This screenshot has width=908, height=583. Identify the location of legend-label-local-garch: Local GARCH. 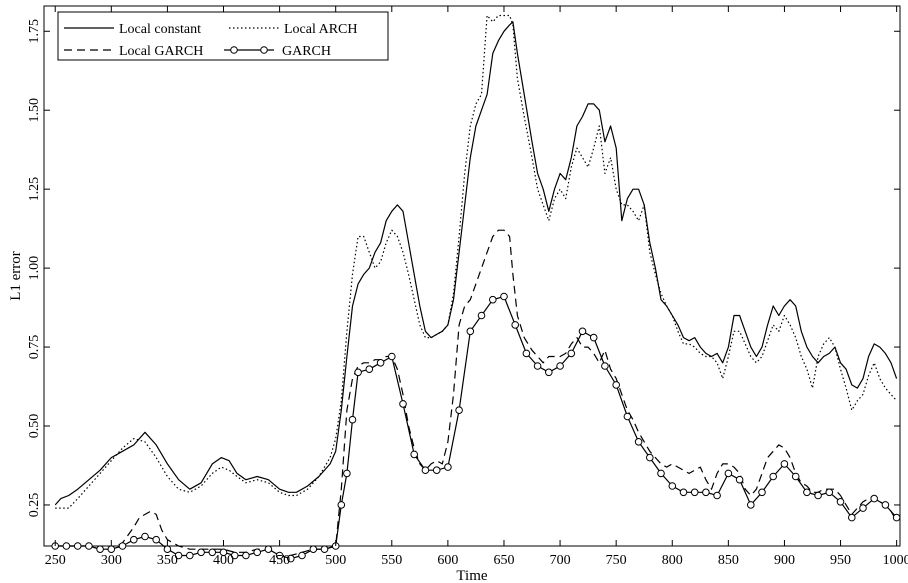
(161, 51).